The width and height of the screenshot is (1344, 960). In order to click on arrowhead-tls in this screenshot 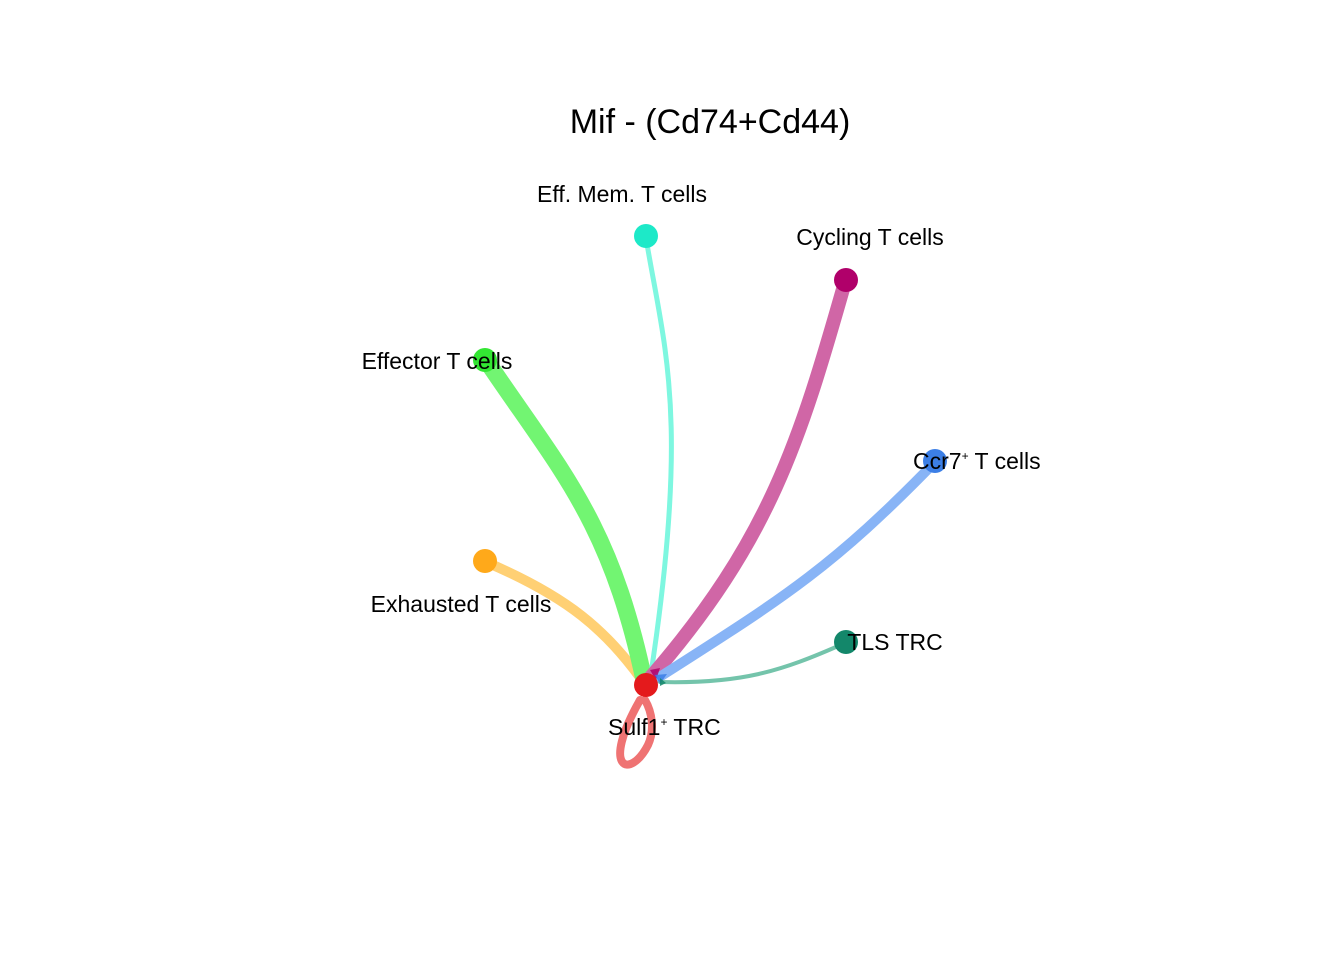, I will do `click(663, 682)`.